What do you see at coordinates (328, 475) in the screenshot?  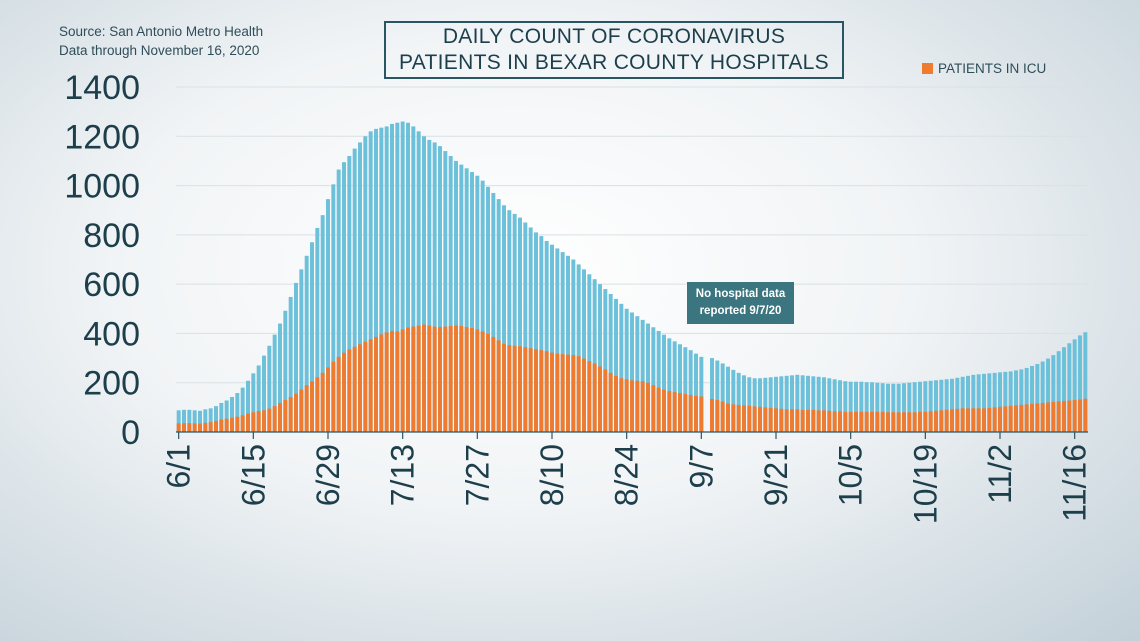 I see `x-tick-label: 6/29` at bounding box center [328, 475].